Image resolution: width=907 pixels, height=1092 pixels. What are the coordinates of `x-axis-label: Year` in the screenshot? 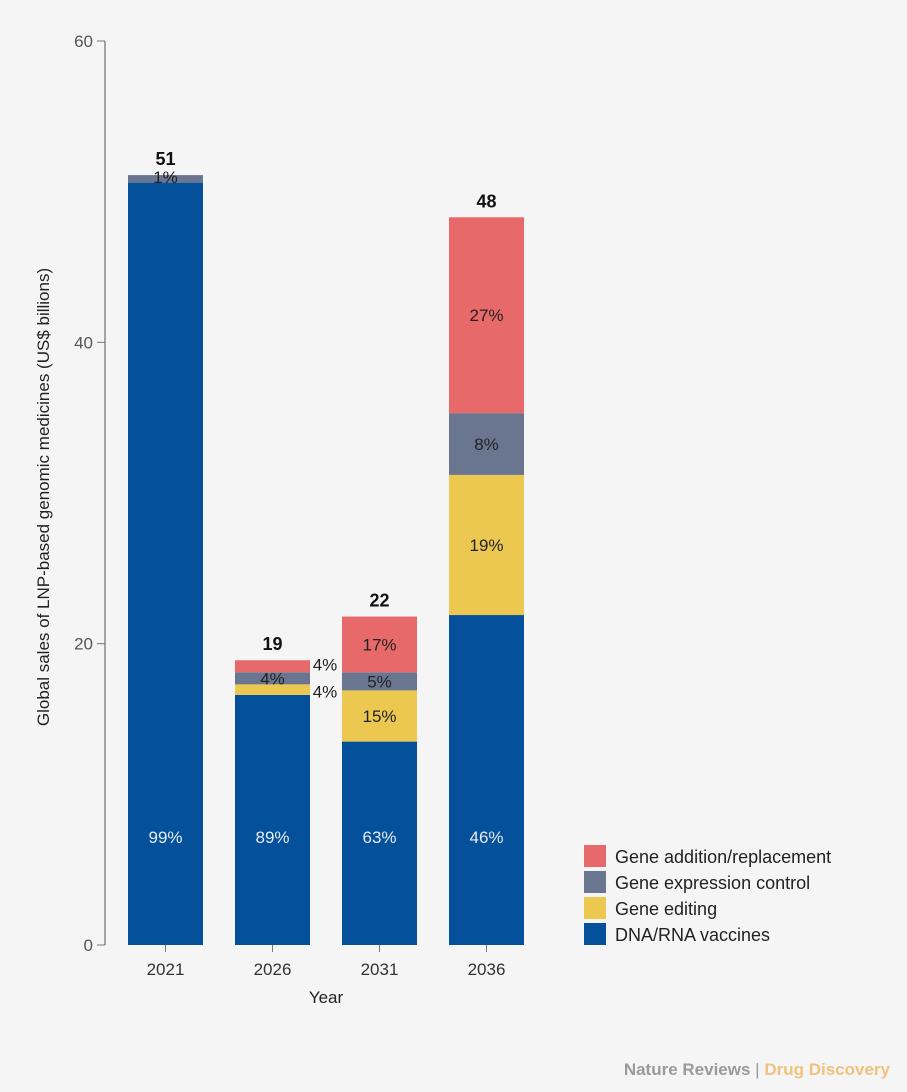 It's located at (326, 997).